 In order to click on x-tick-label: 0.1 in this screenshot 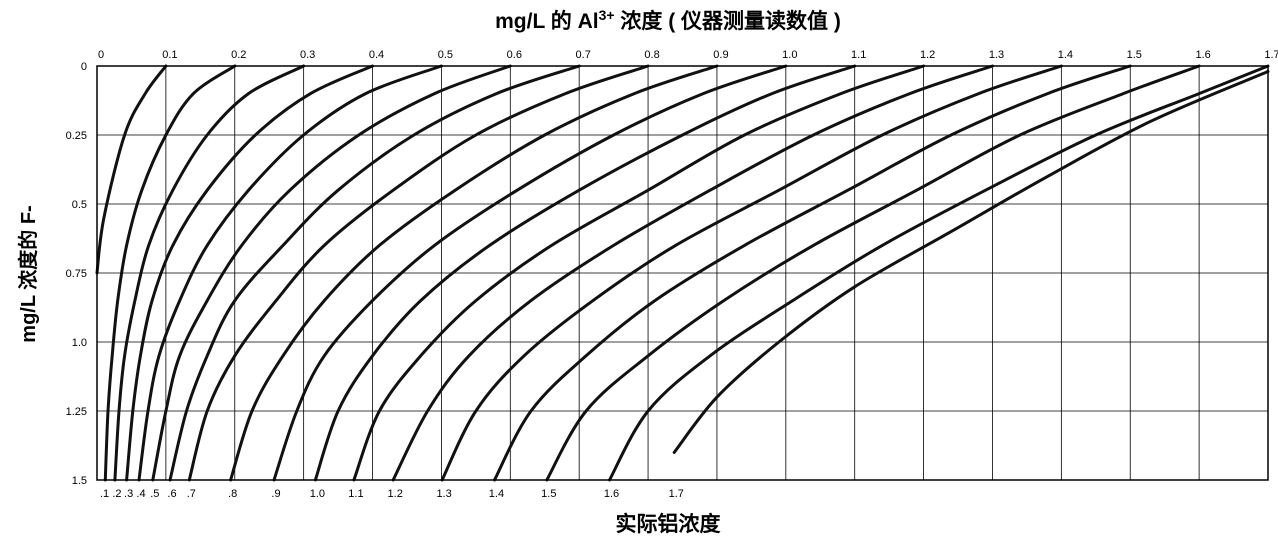, I will do `click(169, 55)`.